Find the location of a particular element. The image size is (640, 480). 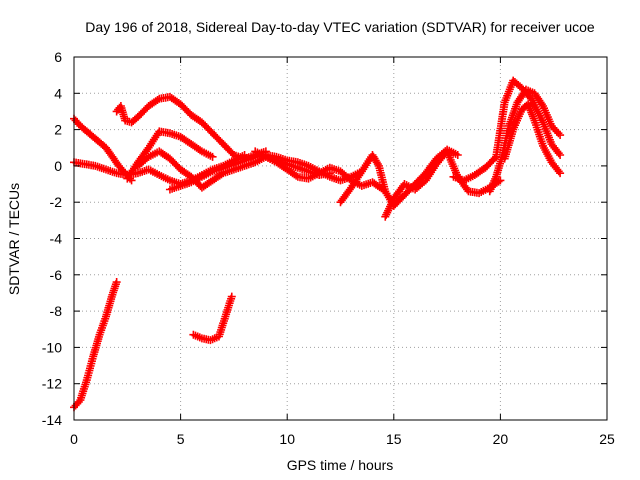

y-axis-label: SDTVAR / TECUs is located at coordinates (14, 239).